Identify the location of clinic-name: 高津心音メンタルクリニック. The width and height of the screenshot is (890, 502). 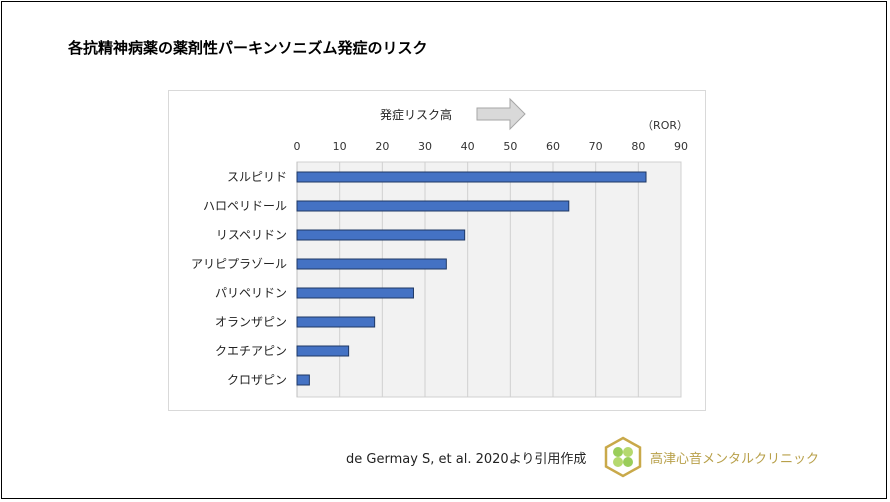
(735, 459).